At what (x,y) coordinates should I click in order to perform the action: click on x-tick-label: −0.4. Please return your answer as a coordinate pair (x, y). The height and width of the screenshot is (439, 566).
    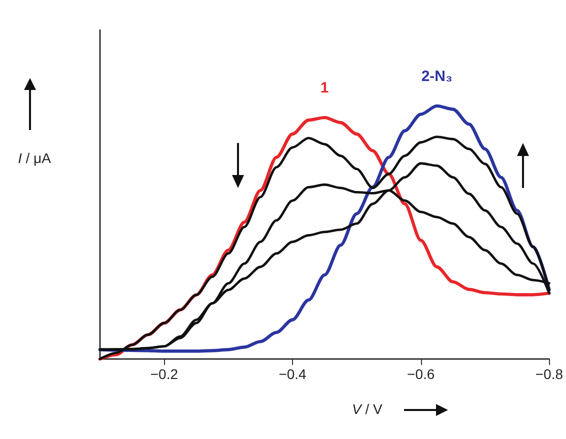
    Looking at the image, I should click on (292, 374).